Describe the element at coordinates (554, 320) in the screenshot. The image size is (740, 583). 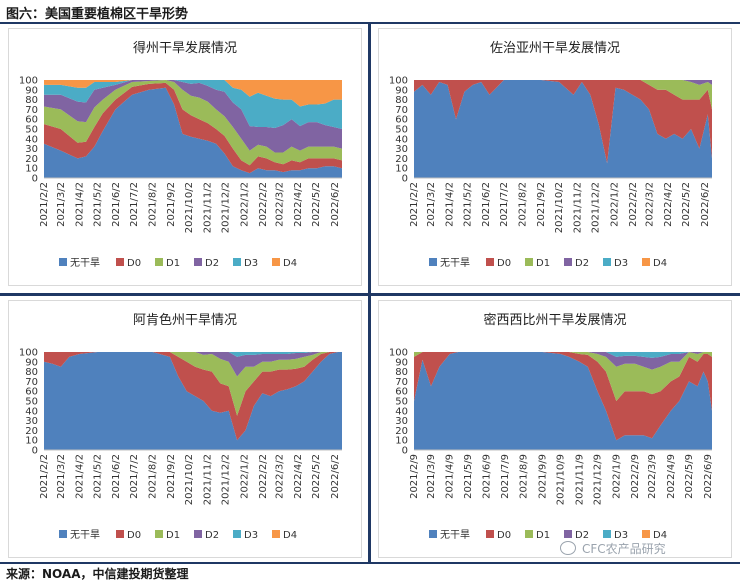
I see `chart-title: 密西西比州干旱发展情况` at that location.